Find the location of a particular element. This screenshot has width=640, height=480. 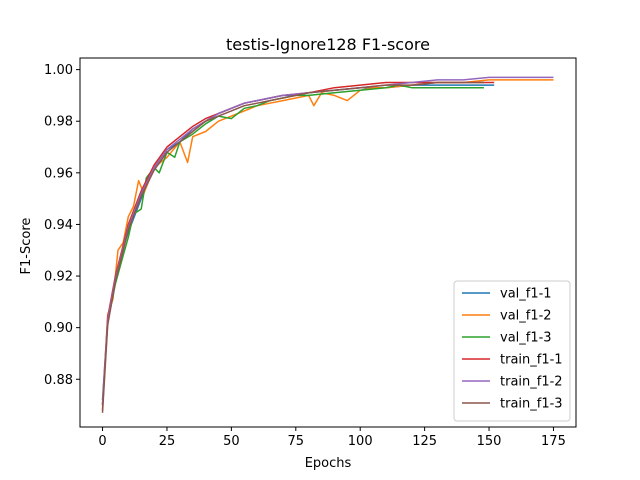

y-tick-label: 0.90 is located at coordinates (58, 328).